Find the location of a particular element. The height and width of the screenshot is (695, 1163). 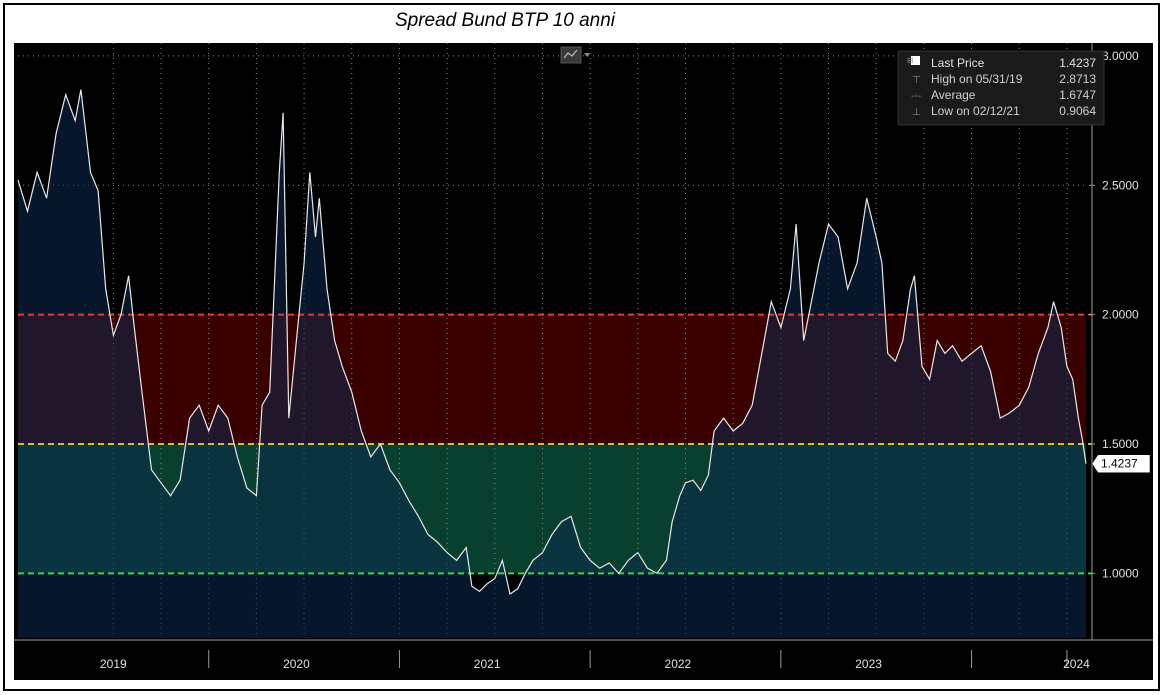

x-tick-label: 2023 is located at coordinates (868, 664).